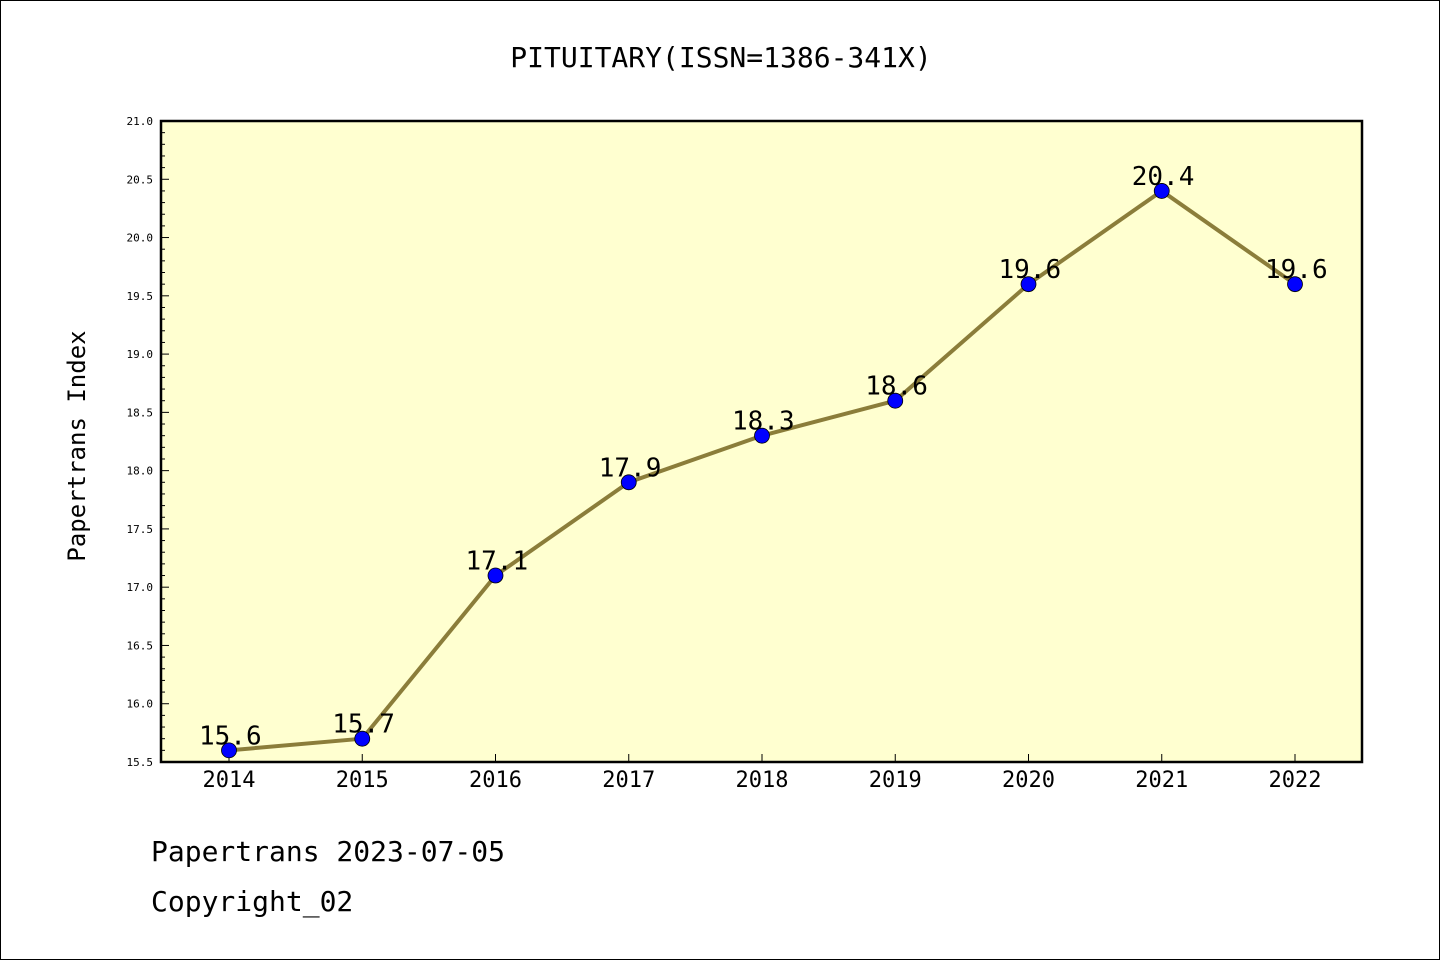 The width and height of the screenshot is (1440, 961). What do you see at coordinates (140, 296) in the screenshot?
I see `y-tick-label: 19.5` at bounding box center [140, 296].